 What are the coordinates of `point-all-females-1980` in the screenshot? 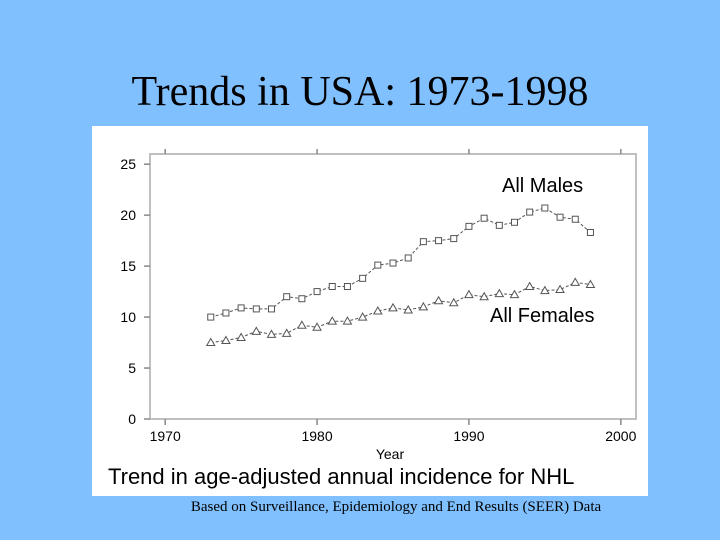 It's located at (317, 326).